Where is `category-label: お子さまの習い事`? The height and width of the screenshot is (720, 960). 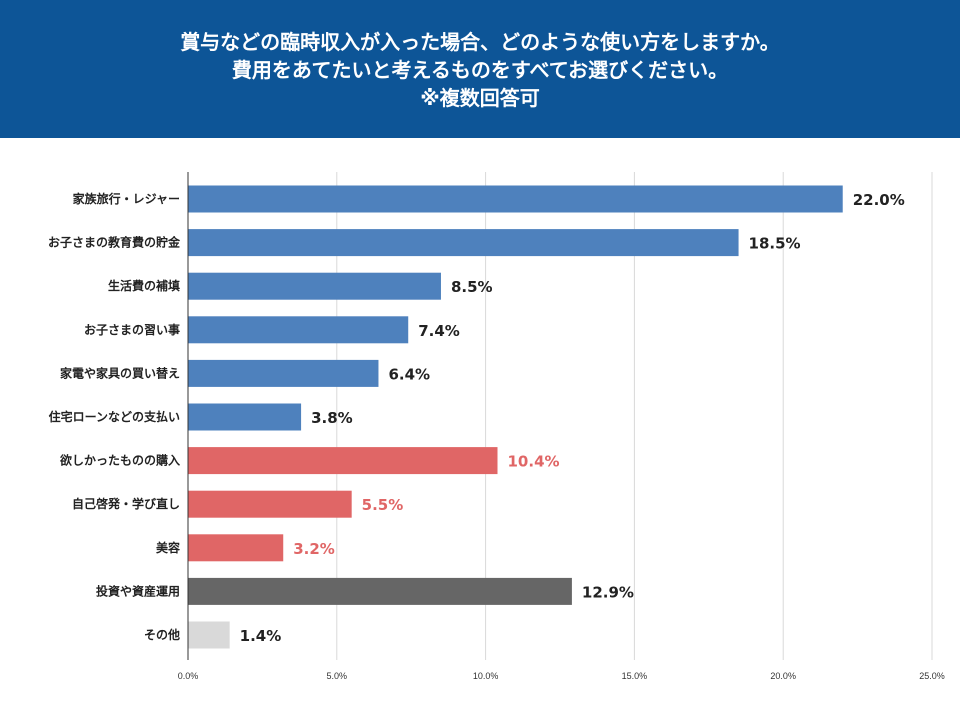 category-label: お子さまの習い事 is located at coordinates (132, 329).